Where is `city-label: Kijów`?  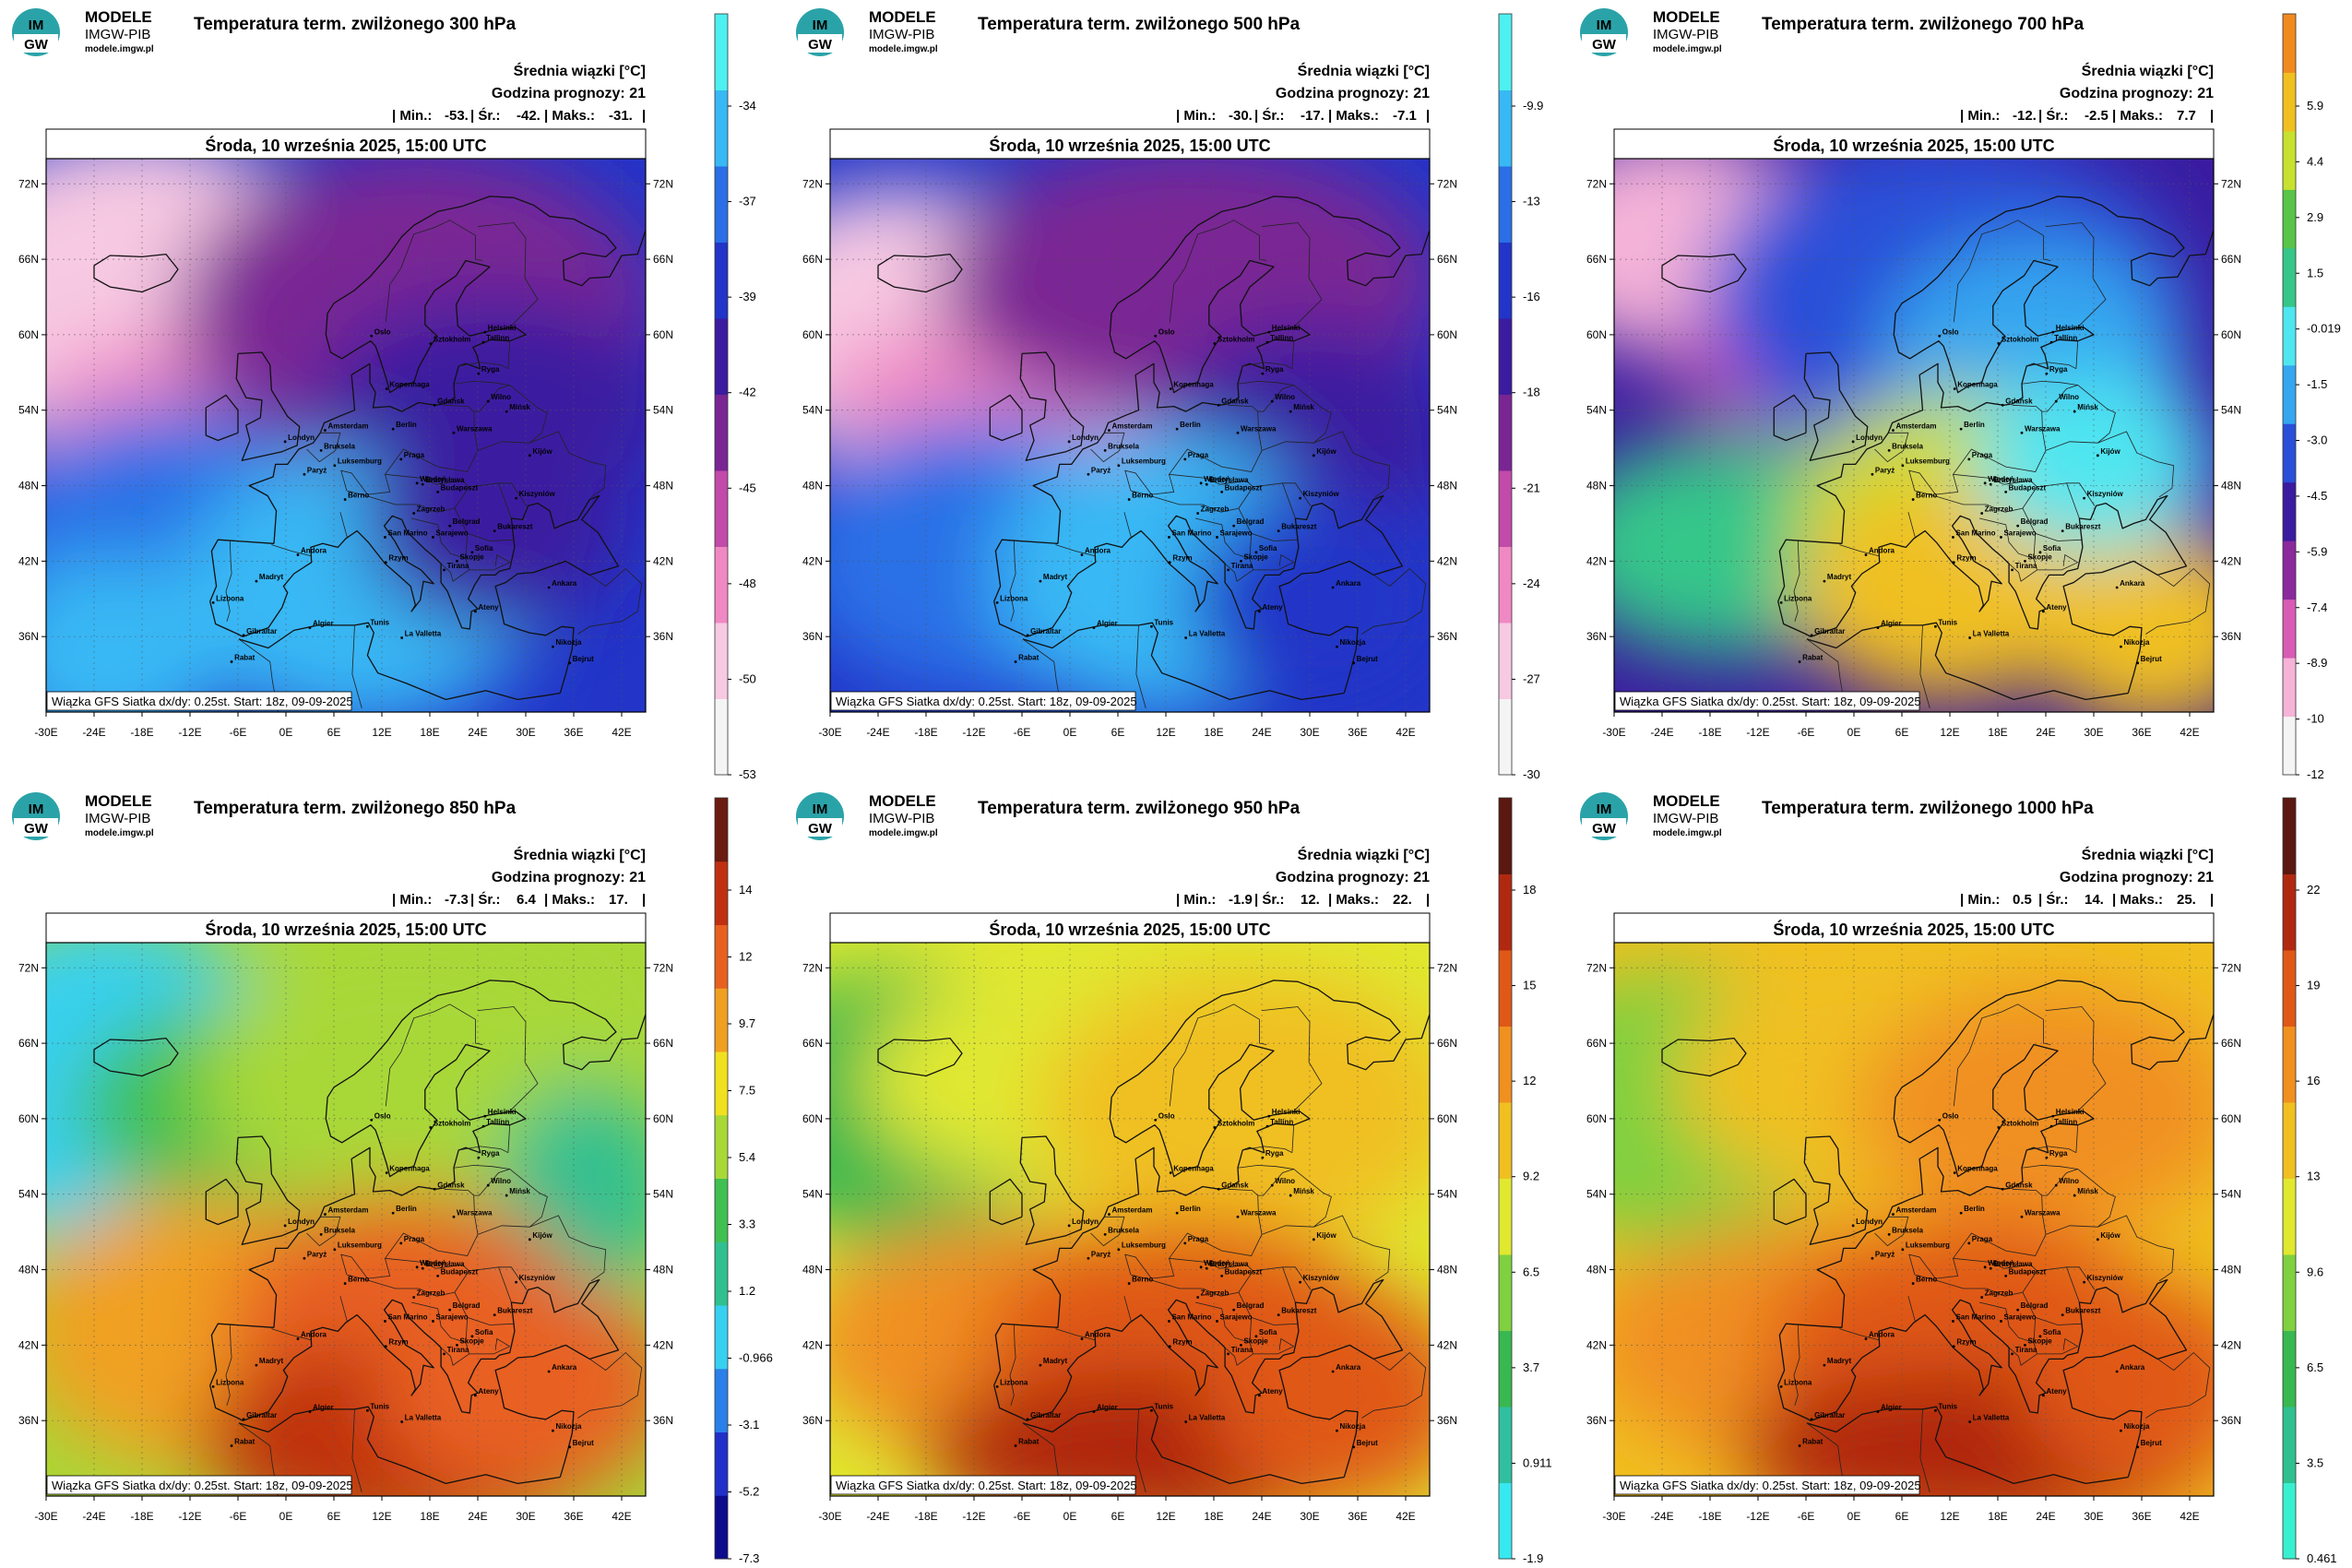
city-label: Kijów is located at coordinates (1326, 1235).